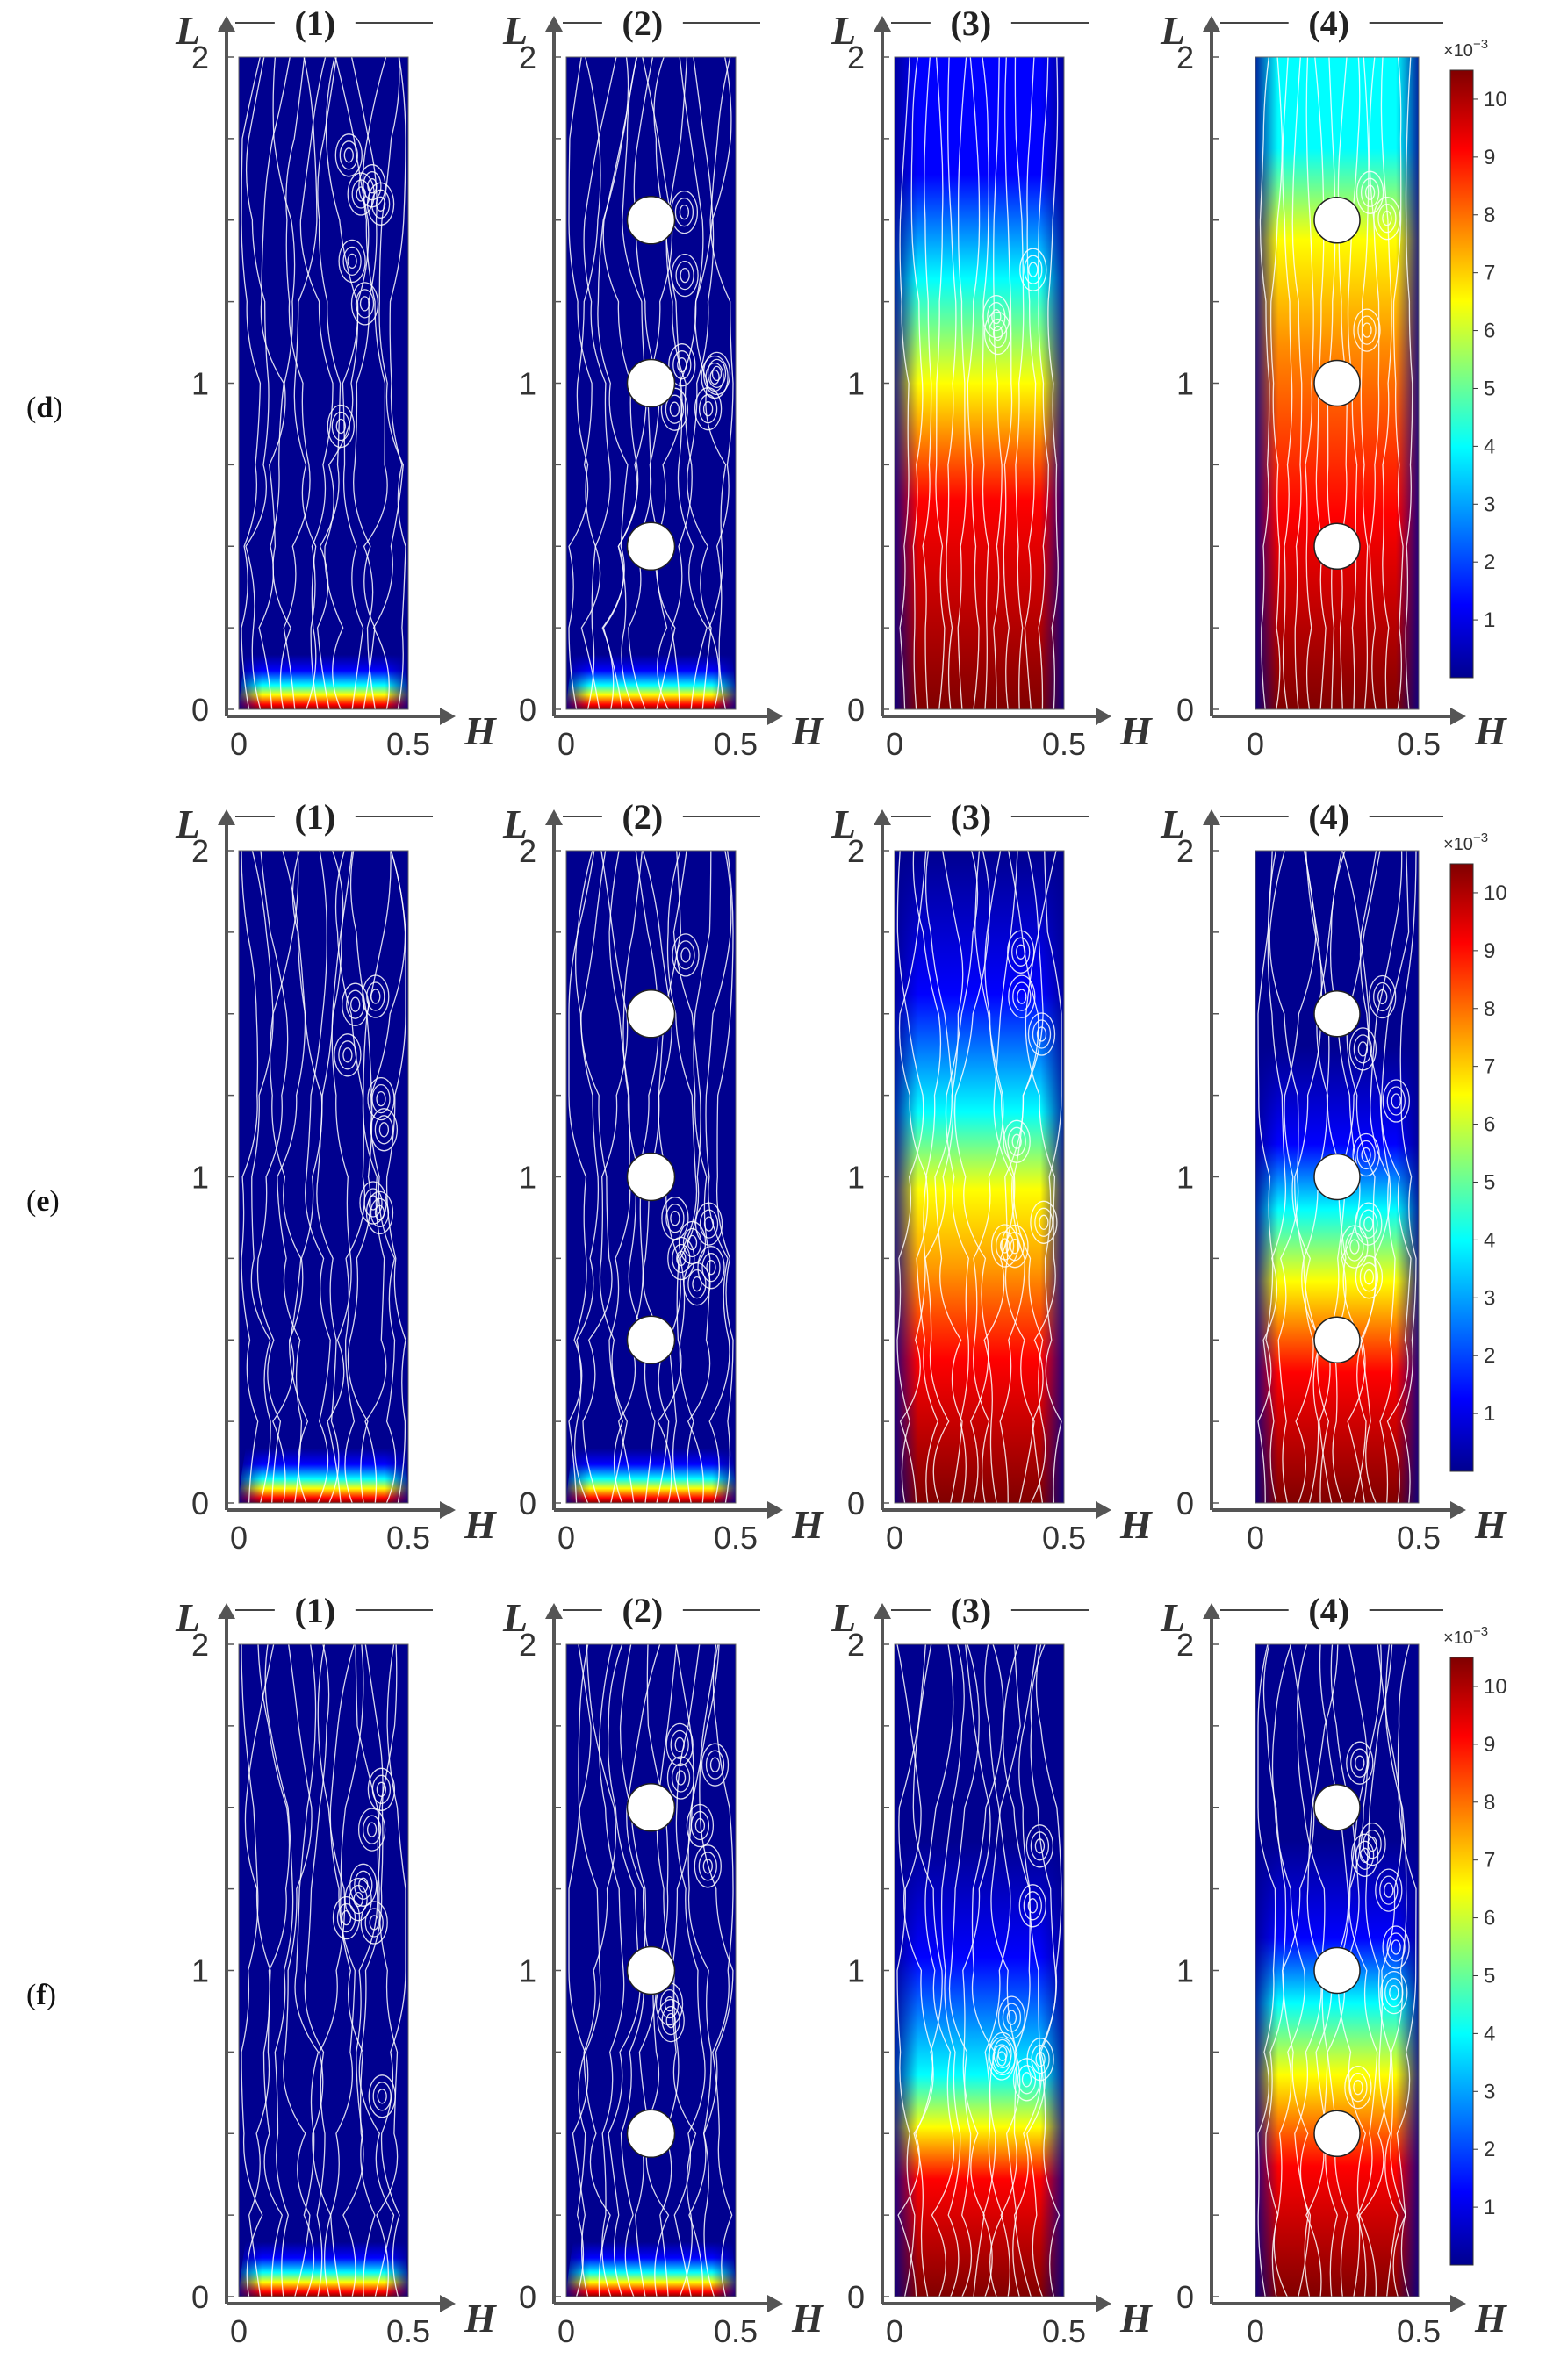 Image resolution: width=1546 pixels, height=2380 pixels. I want to click on colorbar-tick-label: 1, so click(1490, 1414).